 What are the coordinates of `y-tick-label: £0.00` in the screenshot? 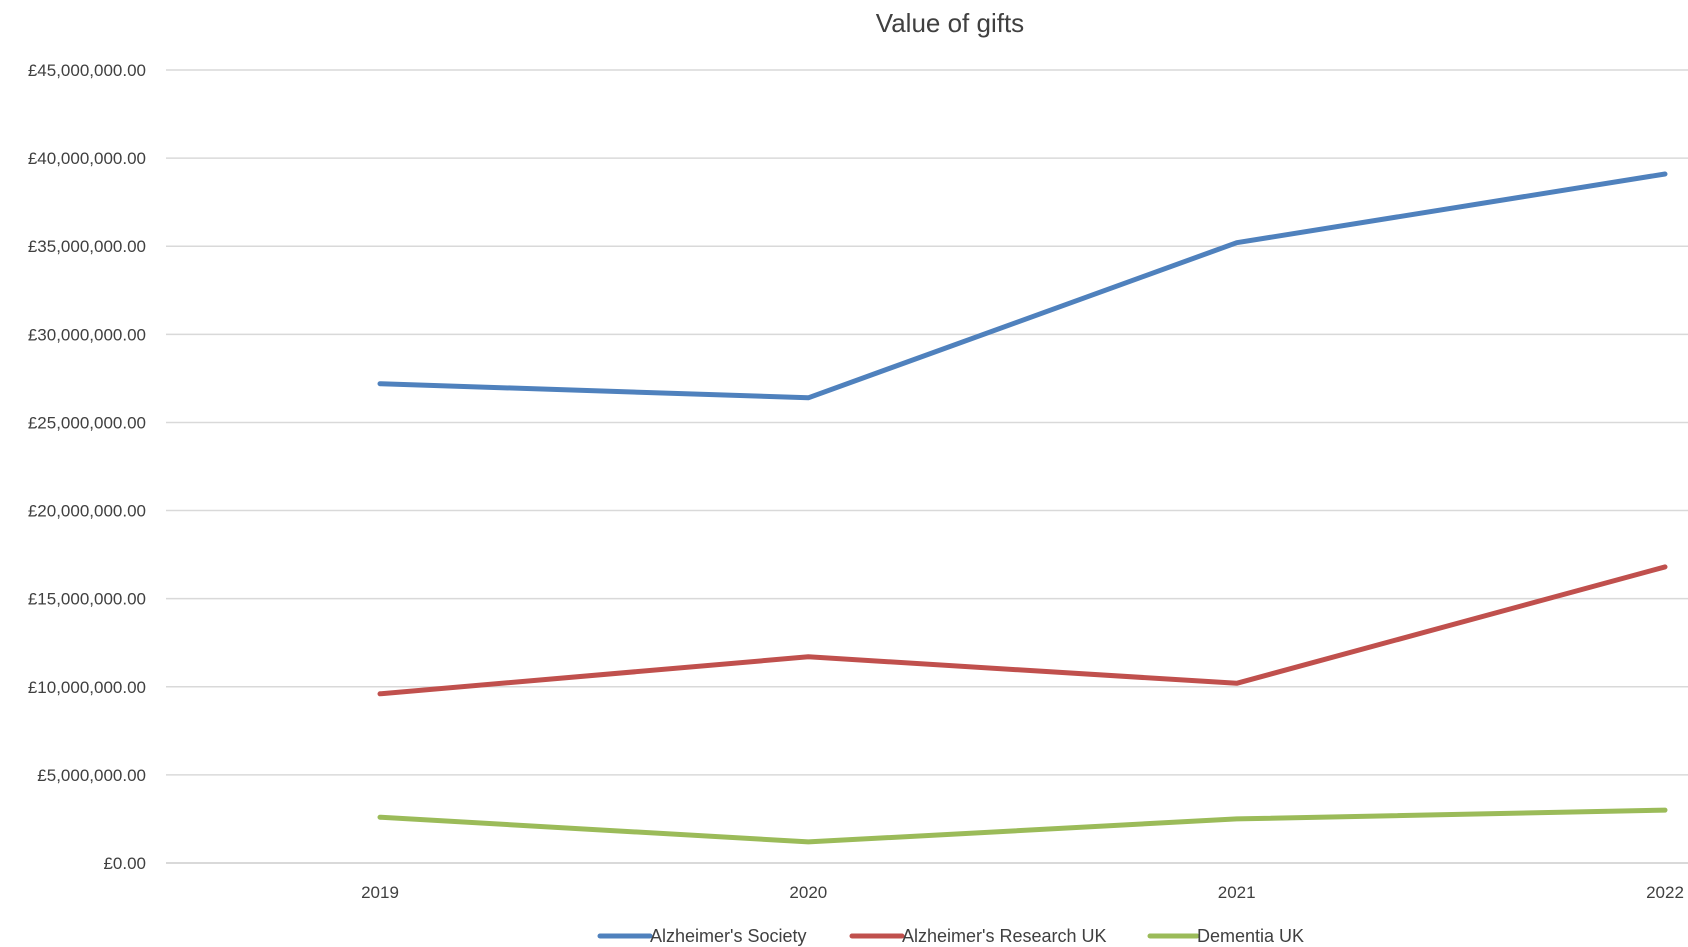 It's located at (124, 863).